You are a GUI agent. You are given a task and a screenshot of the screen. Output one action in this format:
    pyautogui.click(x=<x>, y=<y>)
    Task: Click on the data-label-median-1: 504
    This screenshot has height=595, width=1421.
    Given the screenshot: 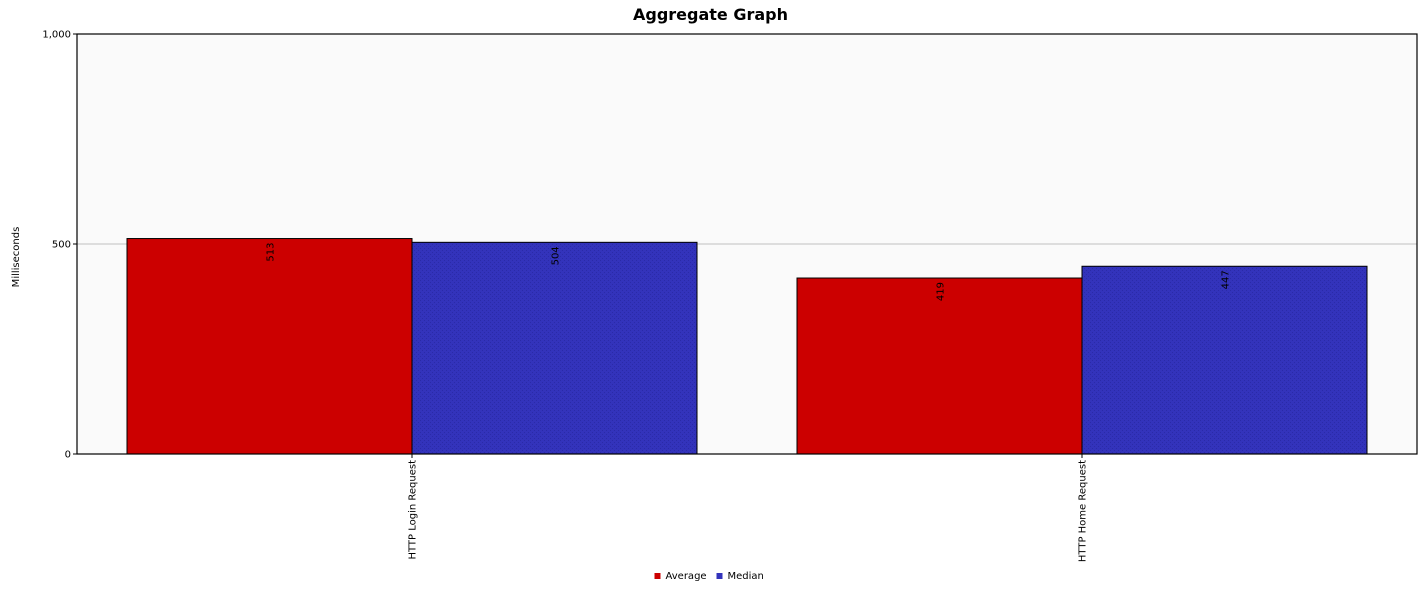 What is the action you would take?
    pyautogui.click(x=556, y=255)
    